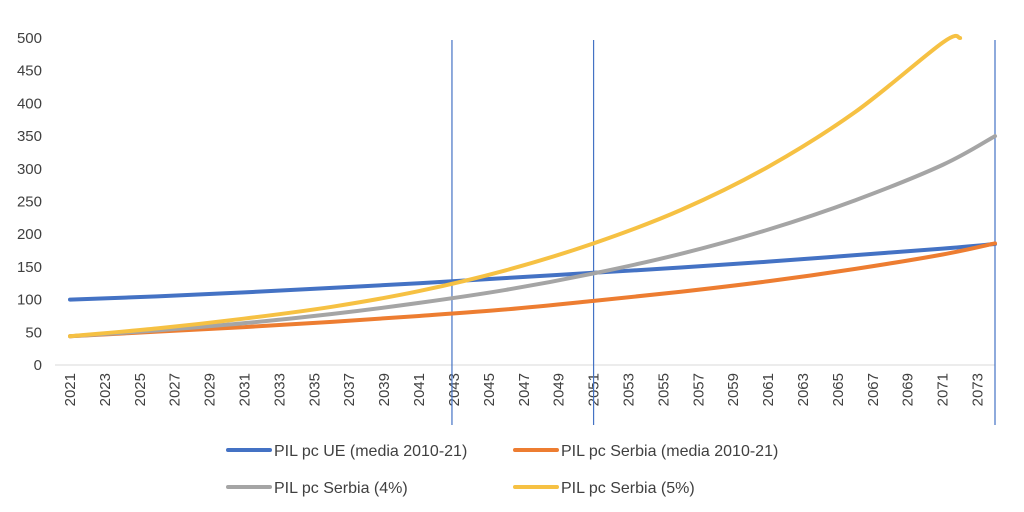 This screenshot has width=1024, height=512. I want to click on x-tick-label: 2037, so click(349, 389).